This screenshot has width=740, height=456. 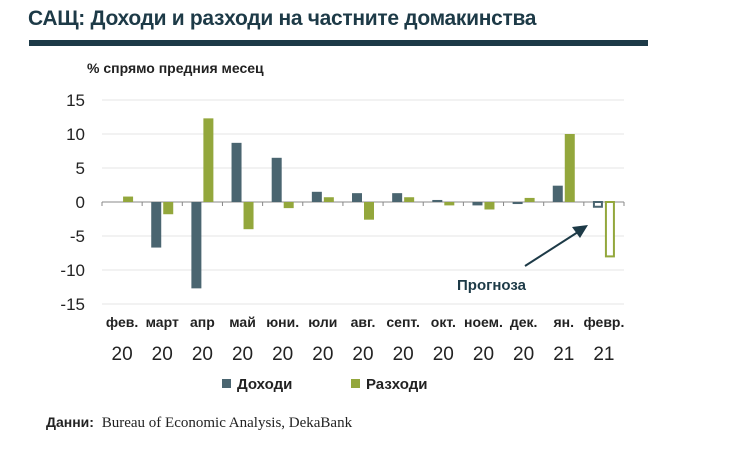 I want to click on arrow-head-icon, so click(x=580, y=231).